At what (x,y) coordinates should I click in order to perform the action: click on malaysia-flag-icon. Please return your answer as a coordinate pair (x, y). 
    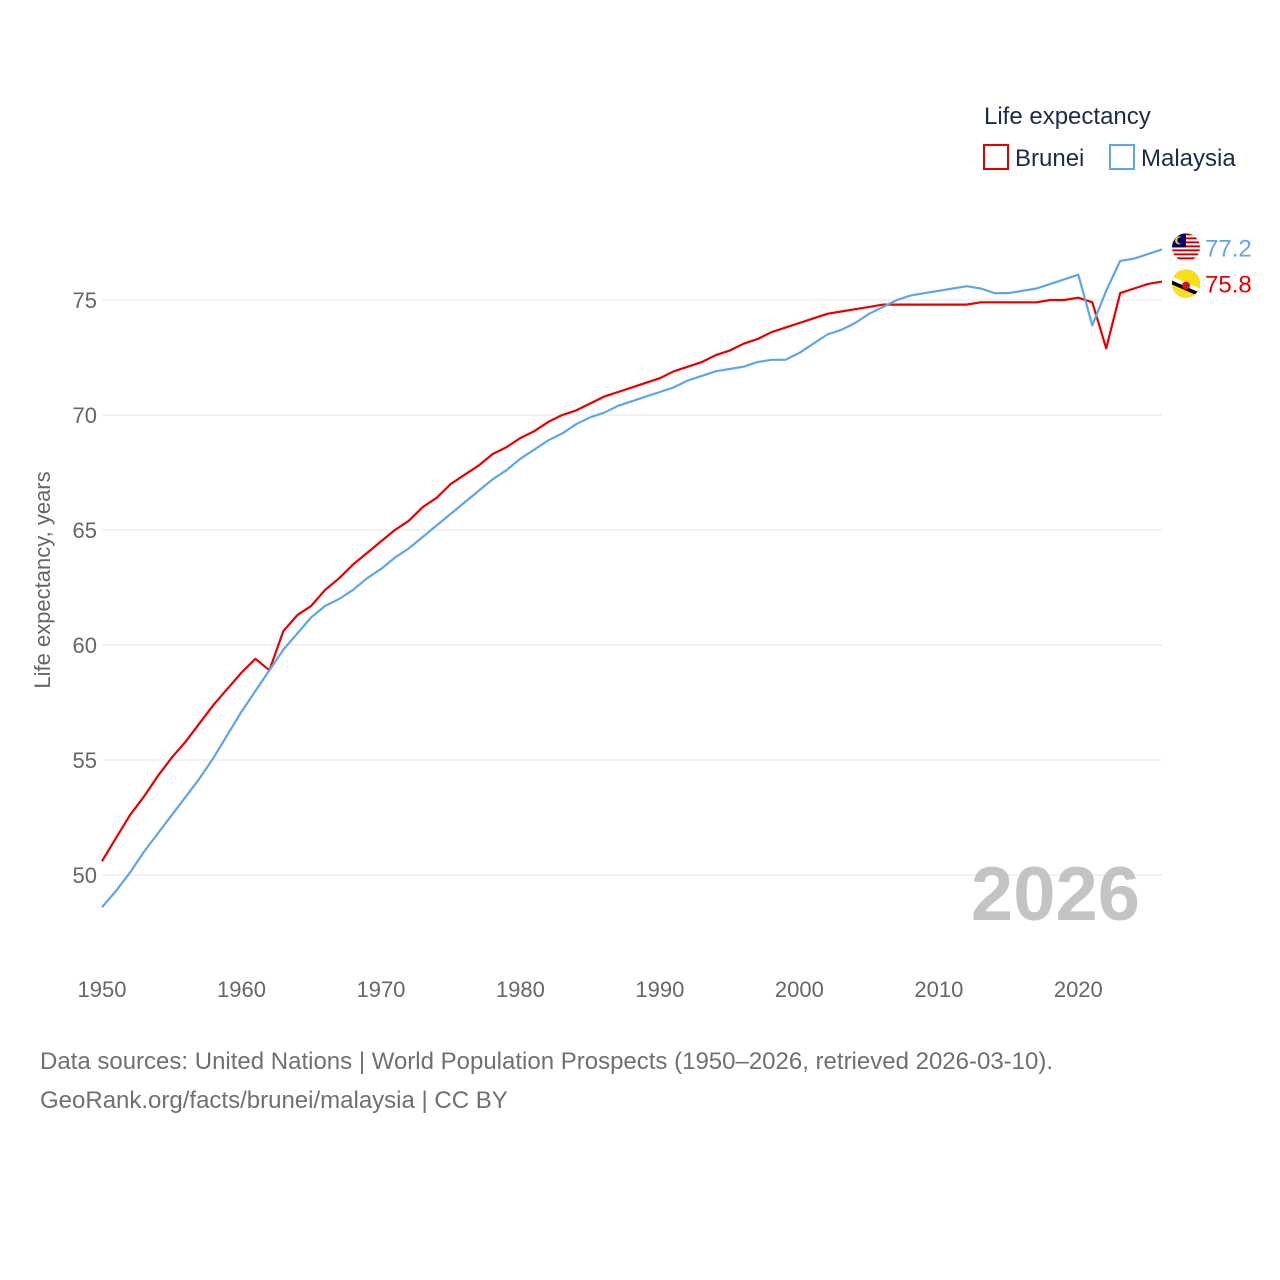
    Looking at the image, I should click on (1186, 247).